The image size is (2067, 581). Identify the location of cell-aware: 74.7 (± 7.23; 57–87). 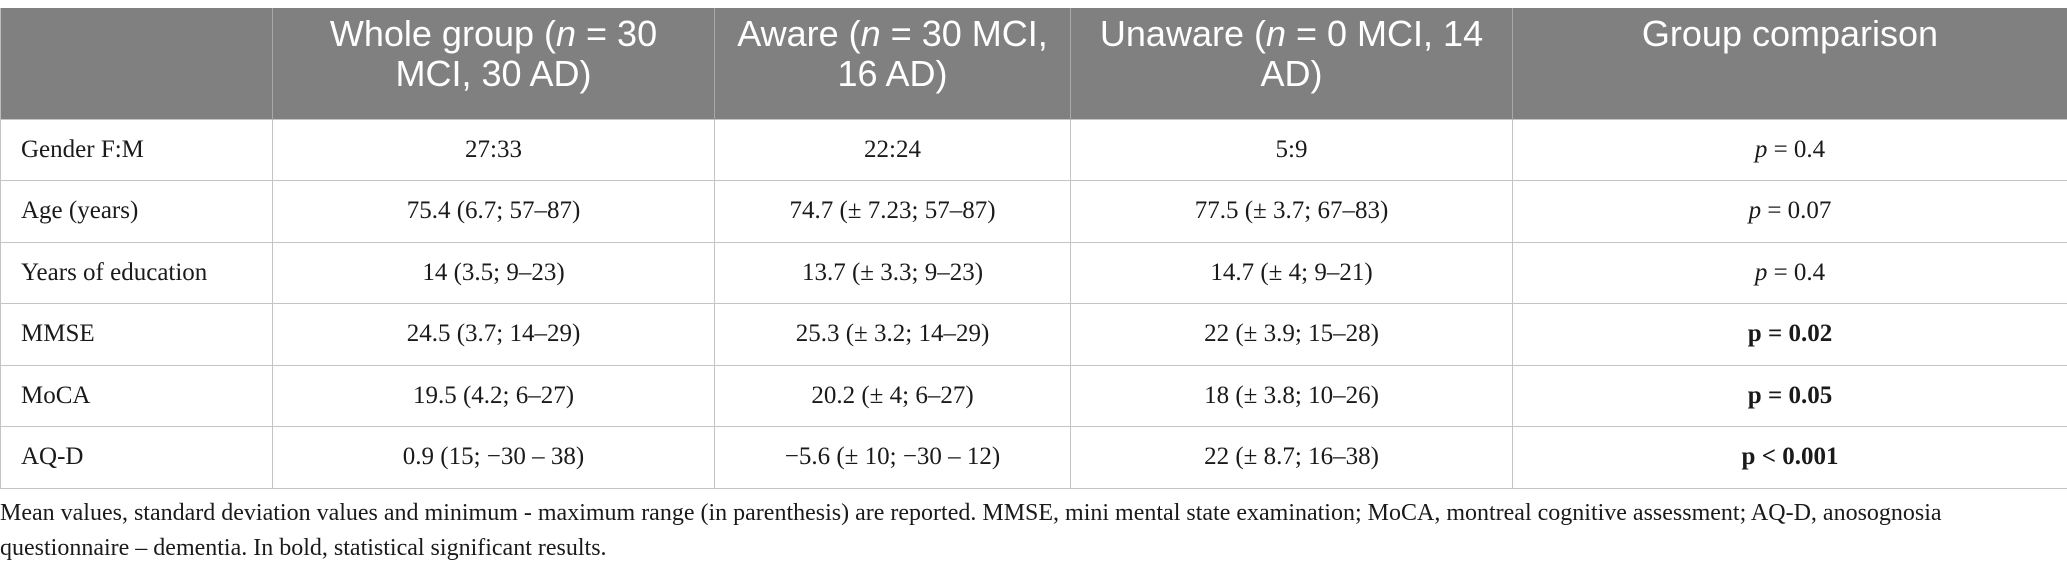
(892, 211).